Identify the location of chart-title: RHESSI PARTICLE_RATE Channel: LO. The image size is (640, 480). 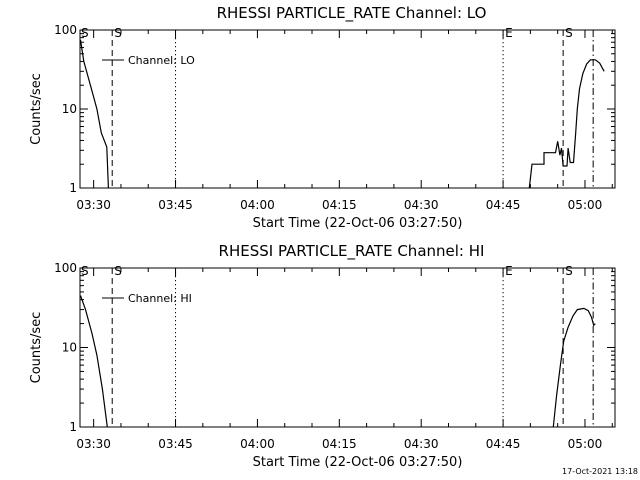
(352, 13).